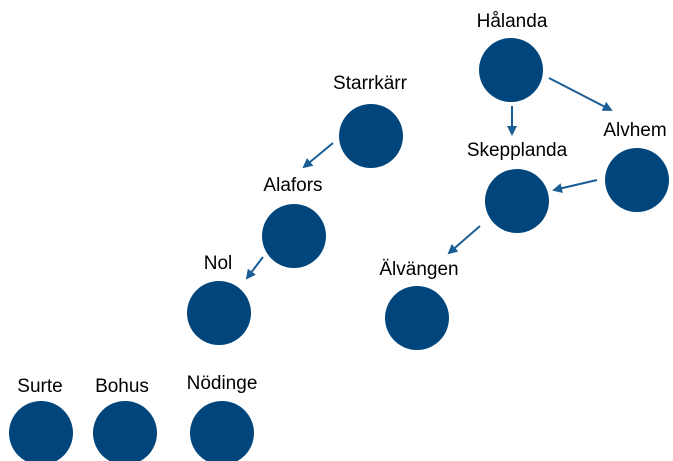  Describe the element at coordinates (122, 386) in the screenshot. I see `node-label: Bohus` at that location.